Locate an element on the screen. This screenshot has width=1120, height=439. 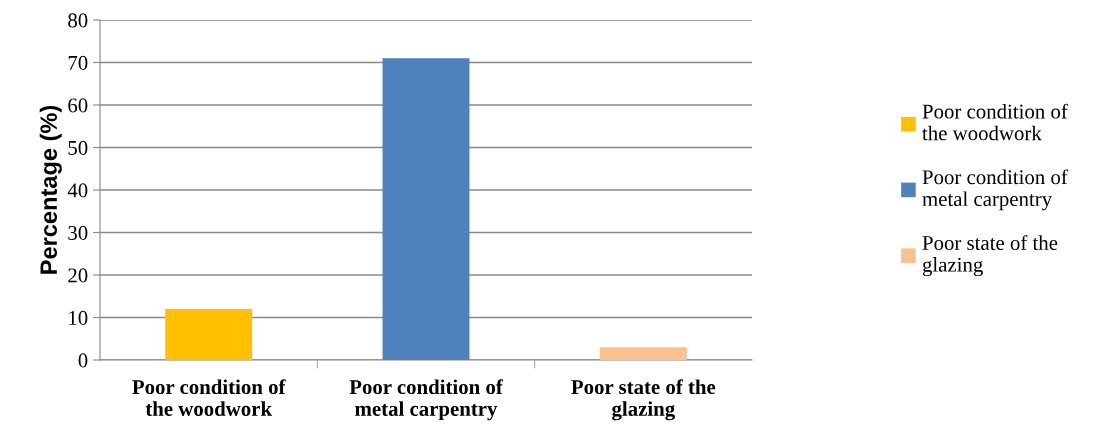
y-tick-label: 30 is located at coordinates (78, 232).